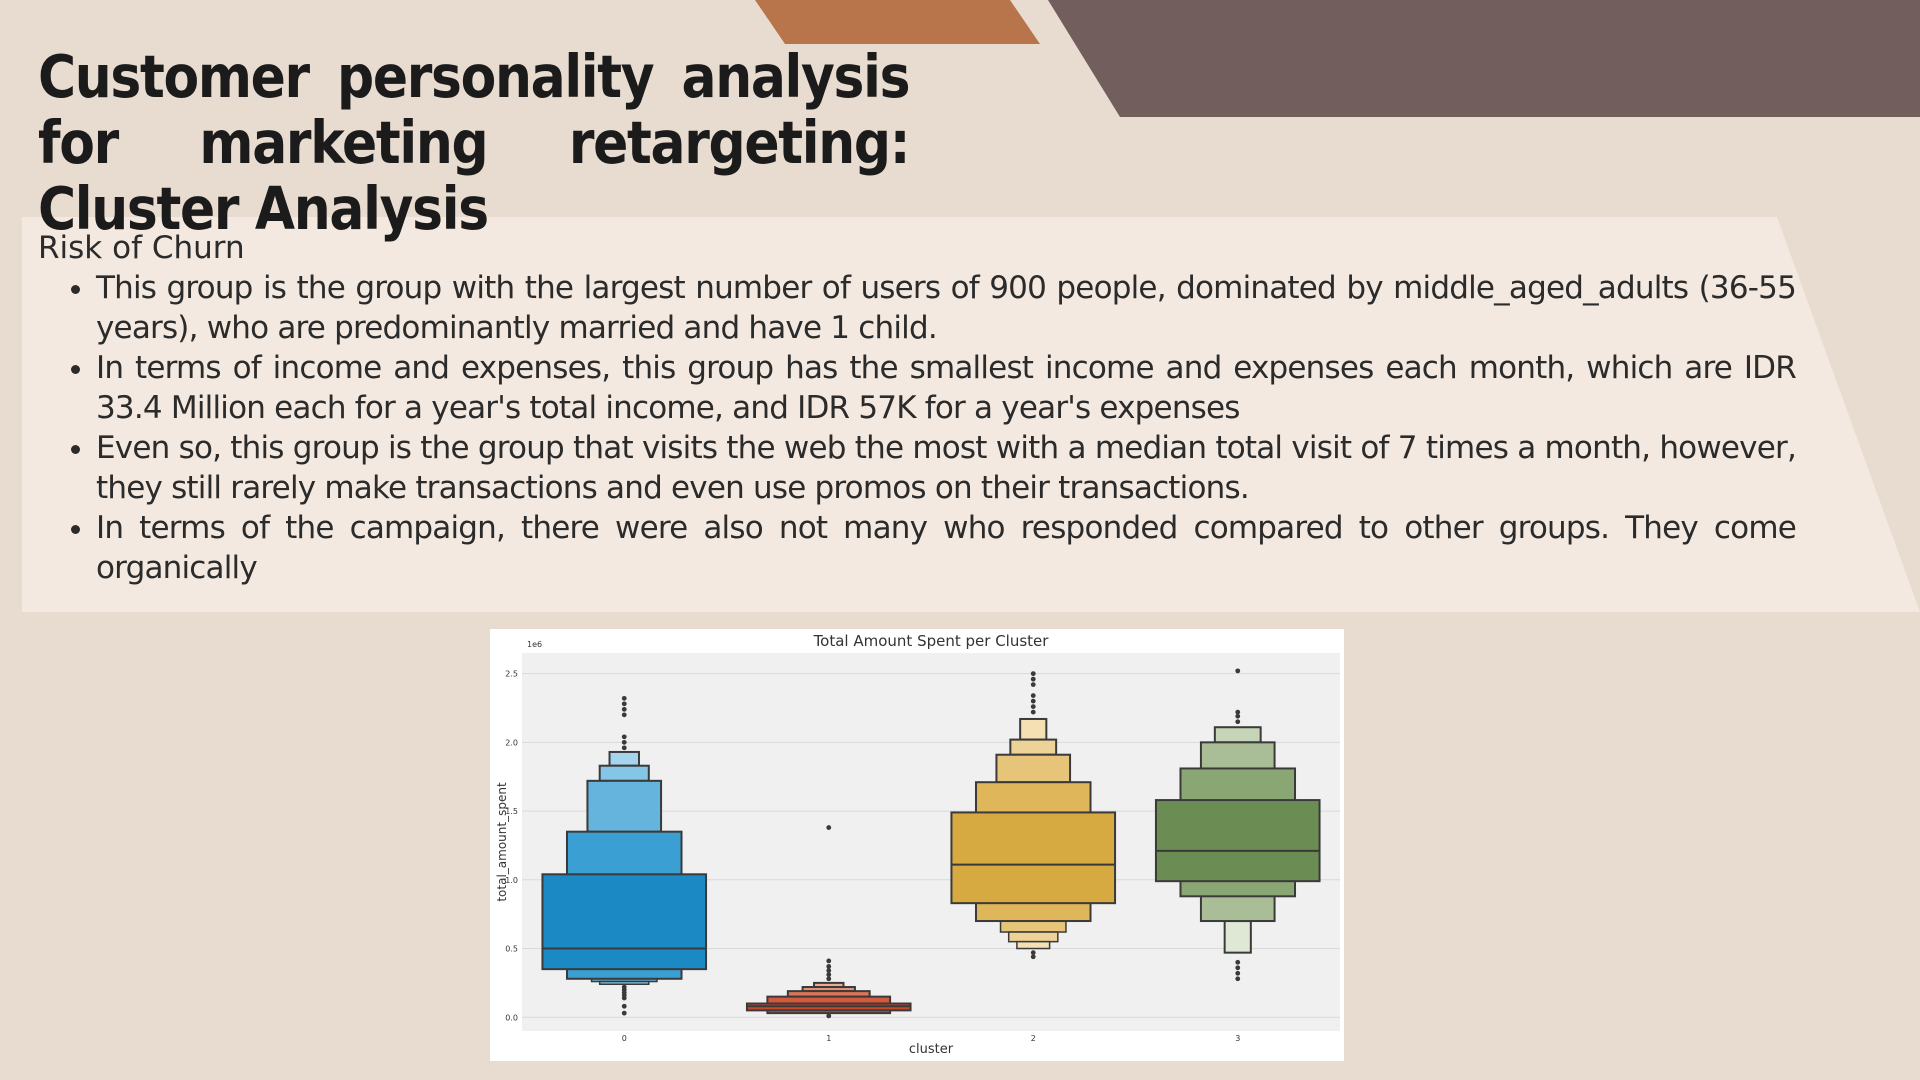 This screenshot has width=1920, height=1080. What do you see at coordinates (511, 880) in the screenshot?
I see `y-tick-label: 1.0` at bounding box center [511, 880].